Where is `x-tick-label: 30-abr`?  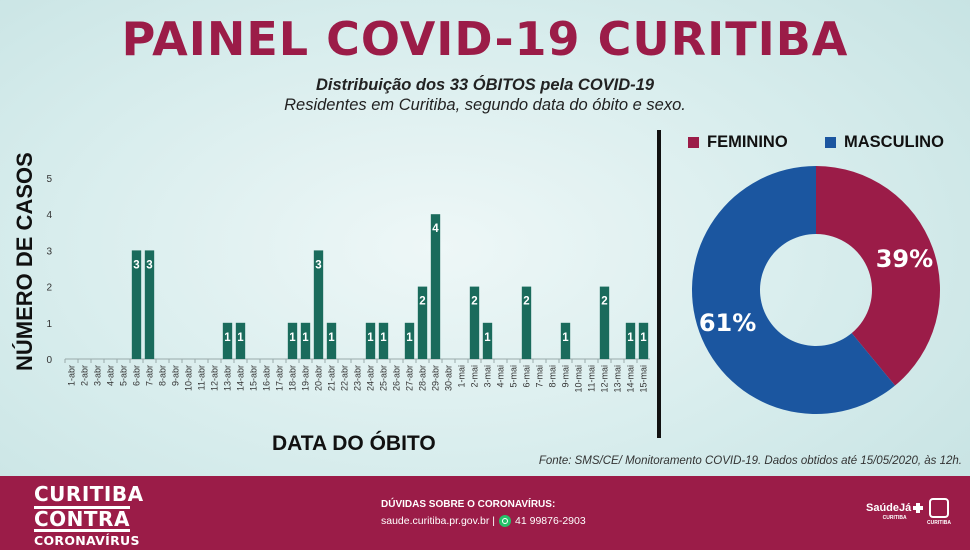 x-tick-label: 30-abr is located at coordinates (449, 378).